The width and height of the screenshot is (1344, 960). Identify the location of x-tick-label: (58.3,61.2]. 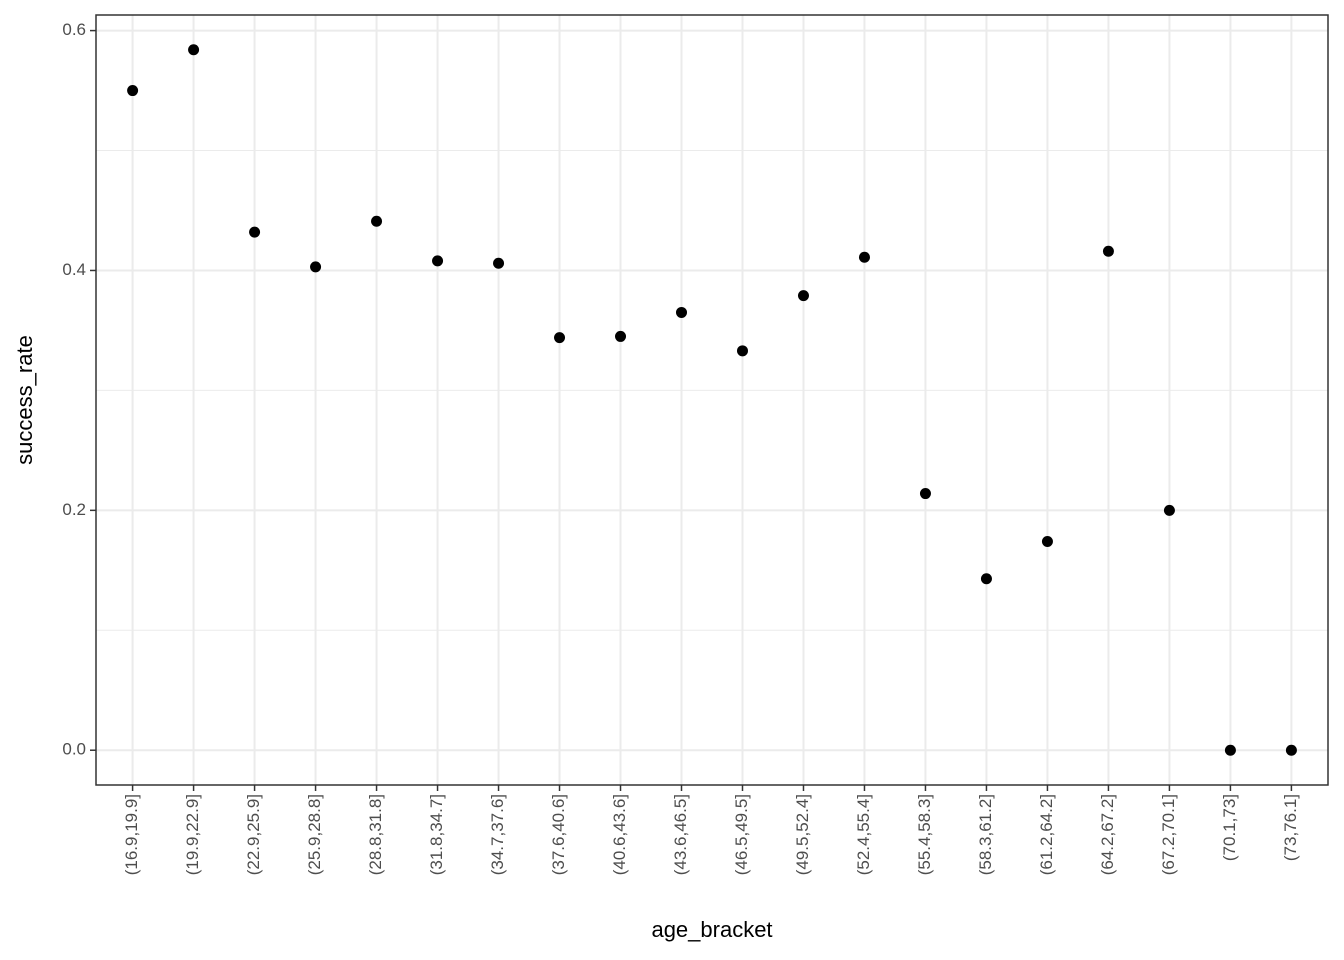
(985, 834).